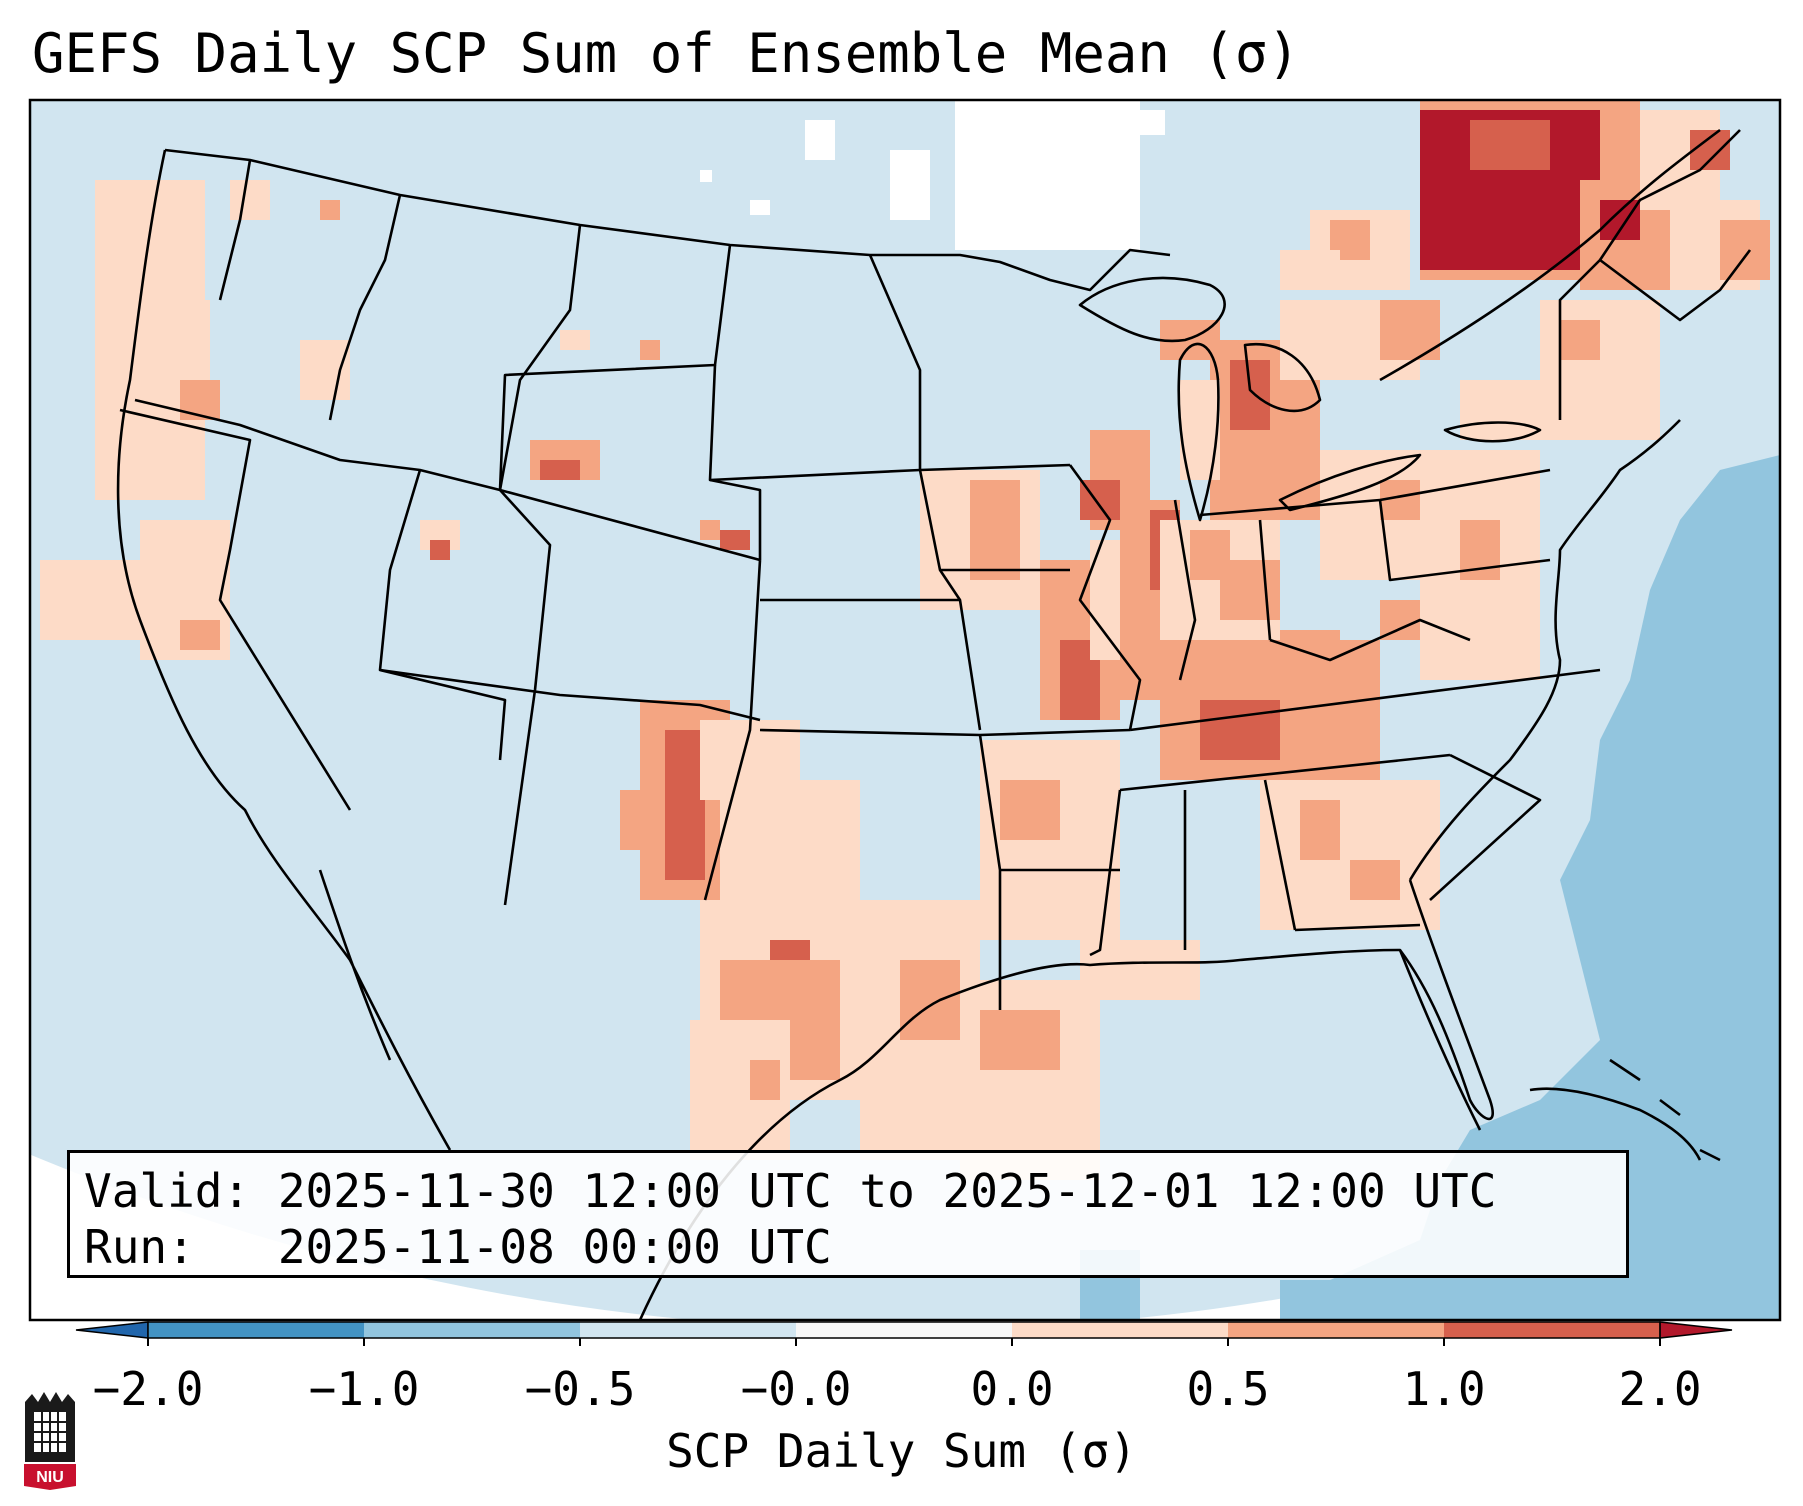 The height and width of the screenshot is (1506, 1803). Describe the element at coordinates (458, 1247) in the screenshot. I see `run-time: Run: 2025-11-08 00:00 UTC` at that location.